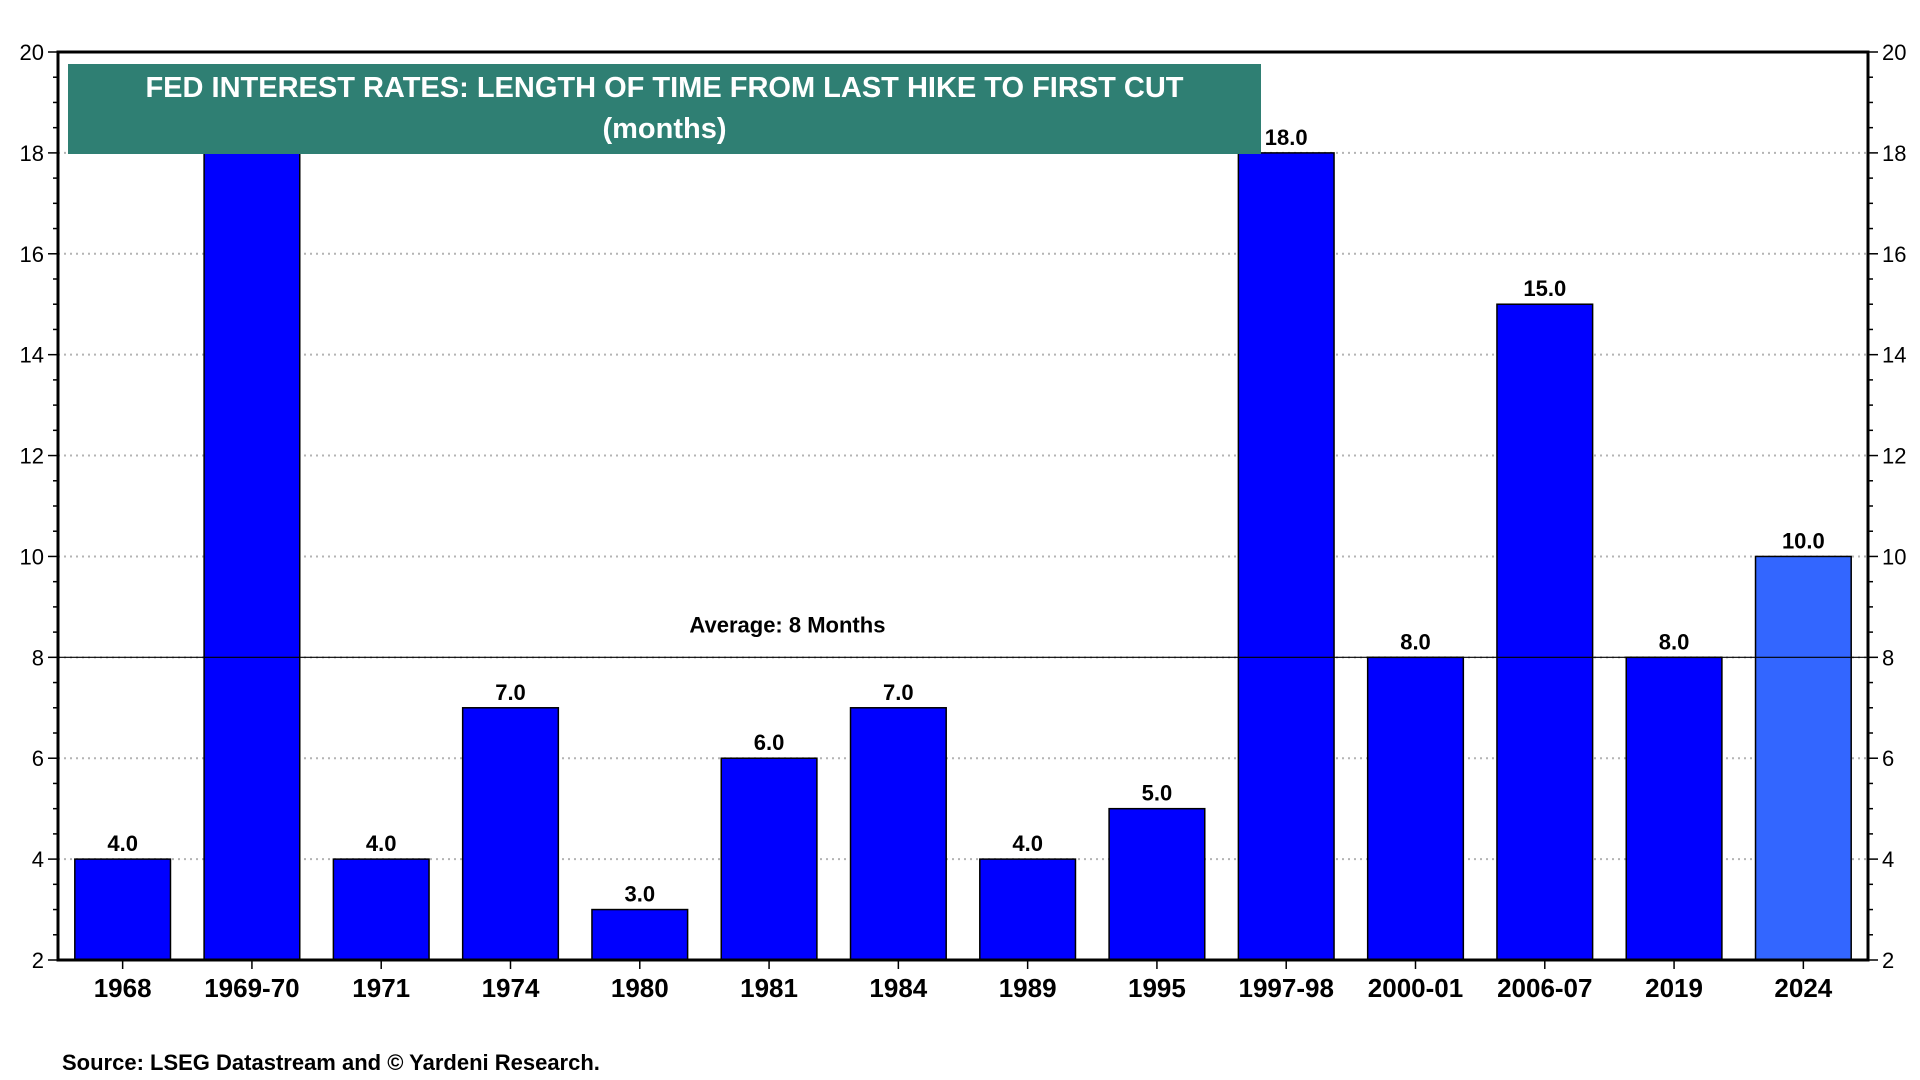 This screenshot has height=1080, width=1920. Describe the element at coordinates (38, 657) in the screenshot. I see `y-tick-label-left: 8` at that location.